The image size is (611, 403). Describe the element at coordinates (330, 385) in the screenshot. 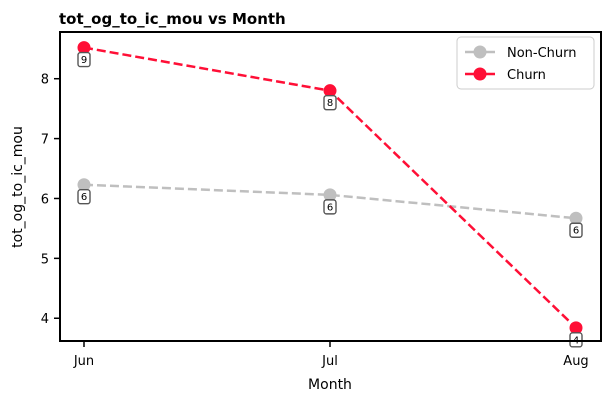

I see `x-axis-label: Month` at that location.